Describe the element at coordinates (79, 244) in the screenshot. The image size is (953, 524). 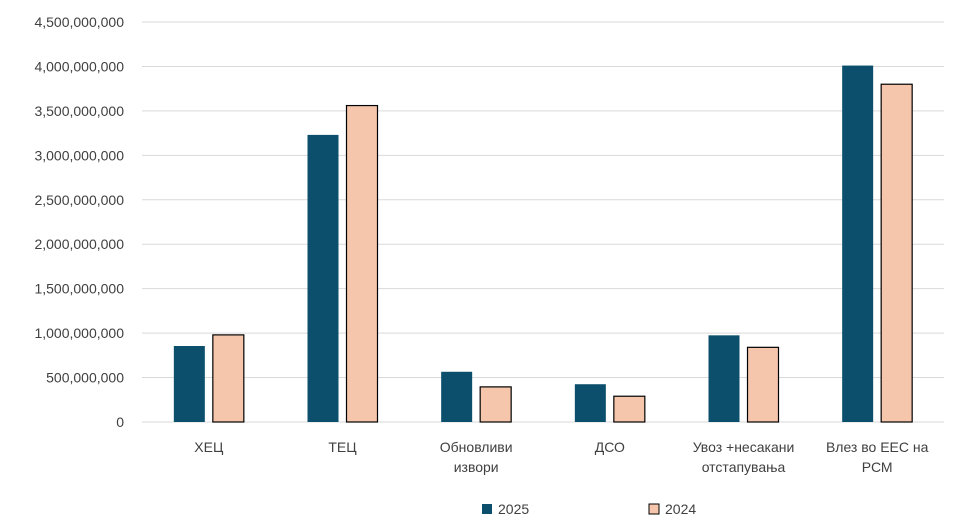
I see `y-tick-label: 2,000,000,000` at that location.